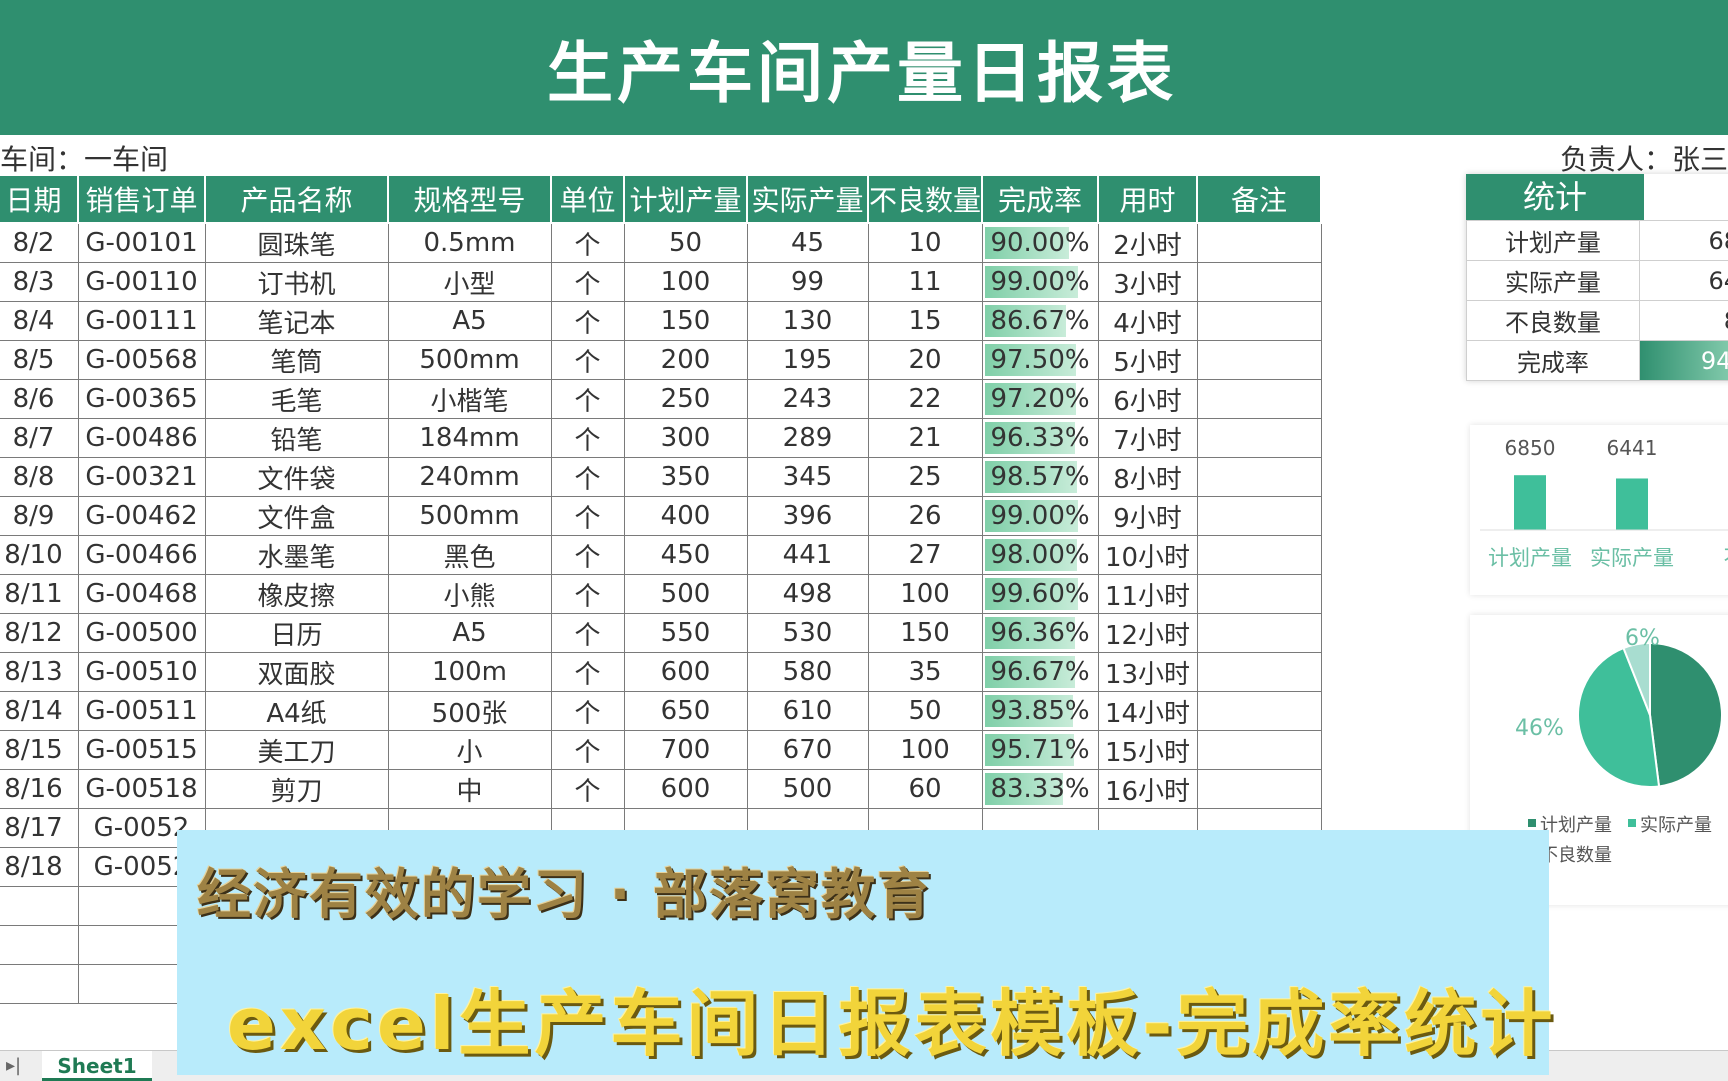  I want to click on table-cell: G-00500, so click(141, 633).